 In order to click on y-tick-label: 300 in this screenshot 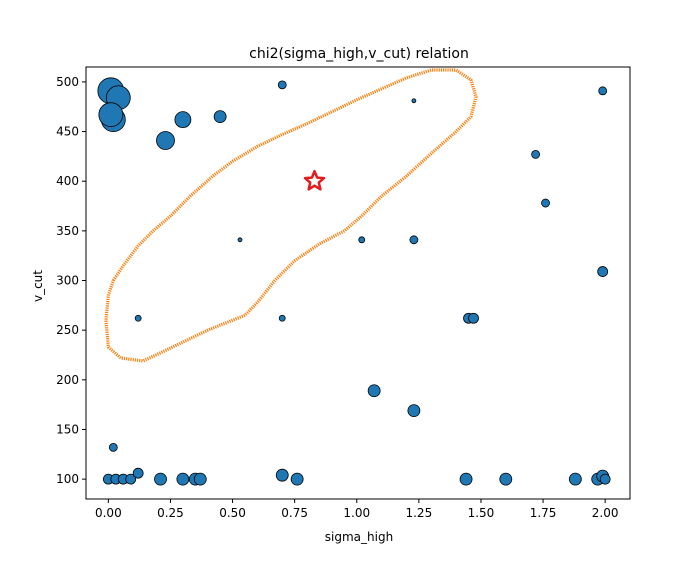, I will do `click(67, 281)`.